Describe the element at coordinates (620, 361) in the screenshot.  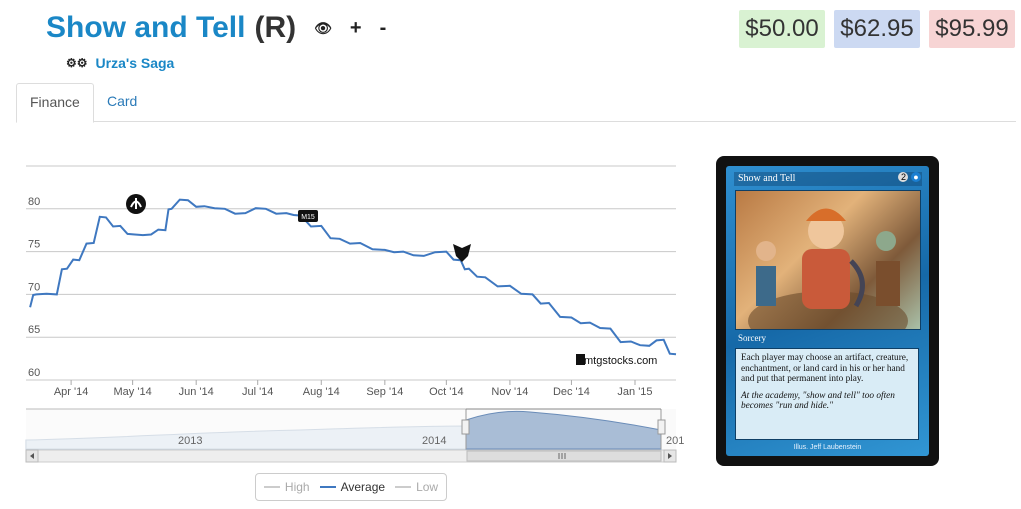
I see `watermark-text: mtgstocks.com` at that location.